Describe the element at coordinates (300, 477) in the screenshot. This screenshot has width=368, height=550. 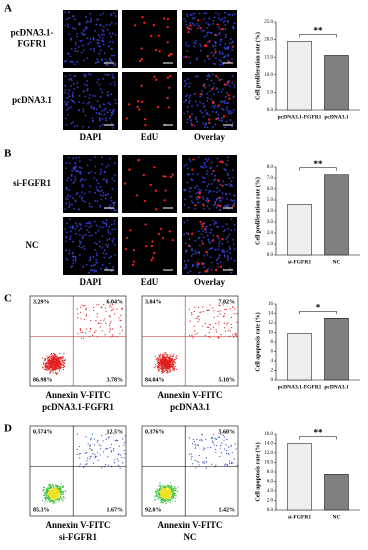
I see `bar` at that location.